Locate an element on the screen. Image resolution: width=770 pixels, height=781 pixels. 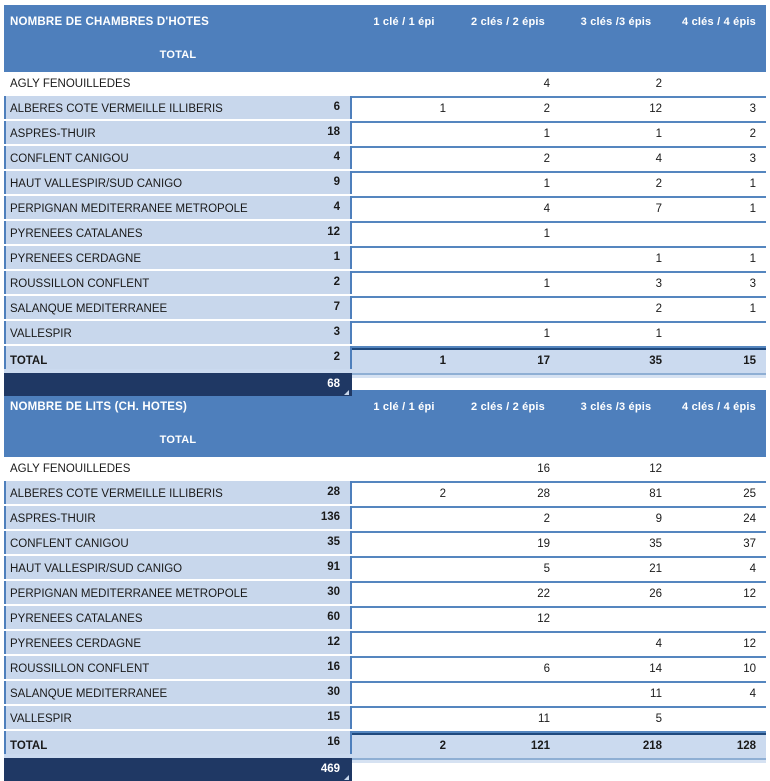
cell-row-total: 12 is located at coordinates (178, 232).